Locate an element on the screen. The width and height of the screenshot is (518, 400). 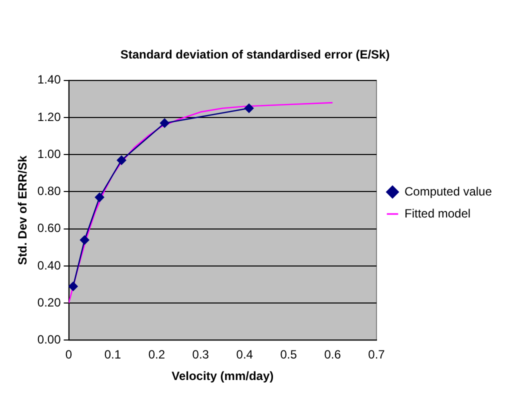
y-tick-label: 0.40 is located at coordinates (49, 265).